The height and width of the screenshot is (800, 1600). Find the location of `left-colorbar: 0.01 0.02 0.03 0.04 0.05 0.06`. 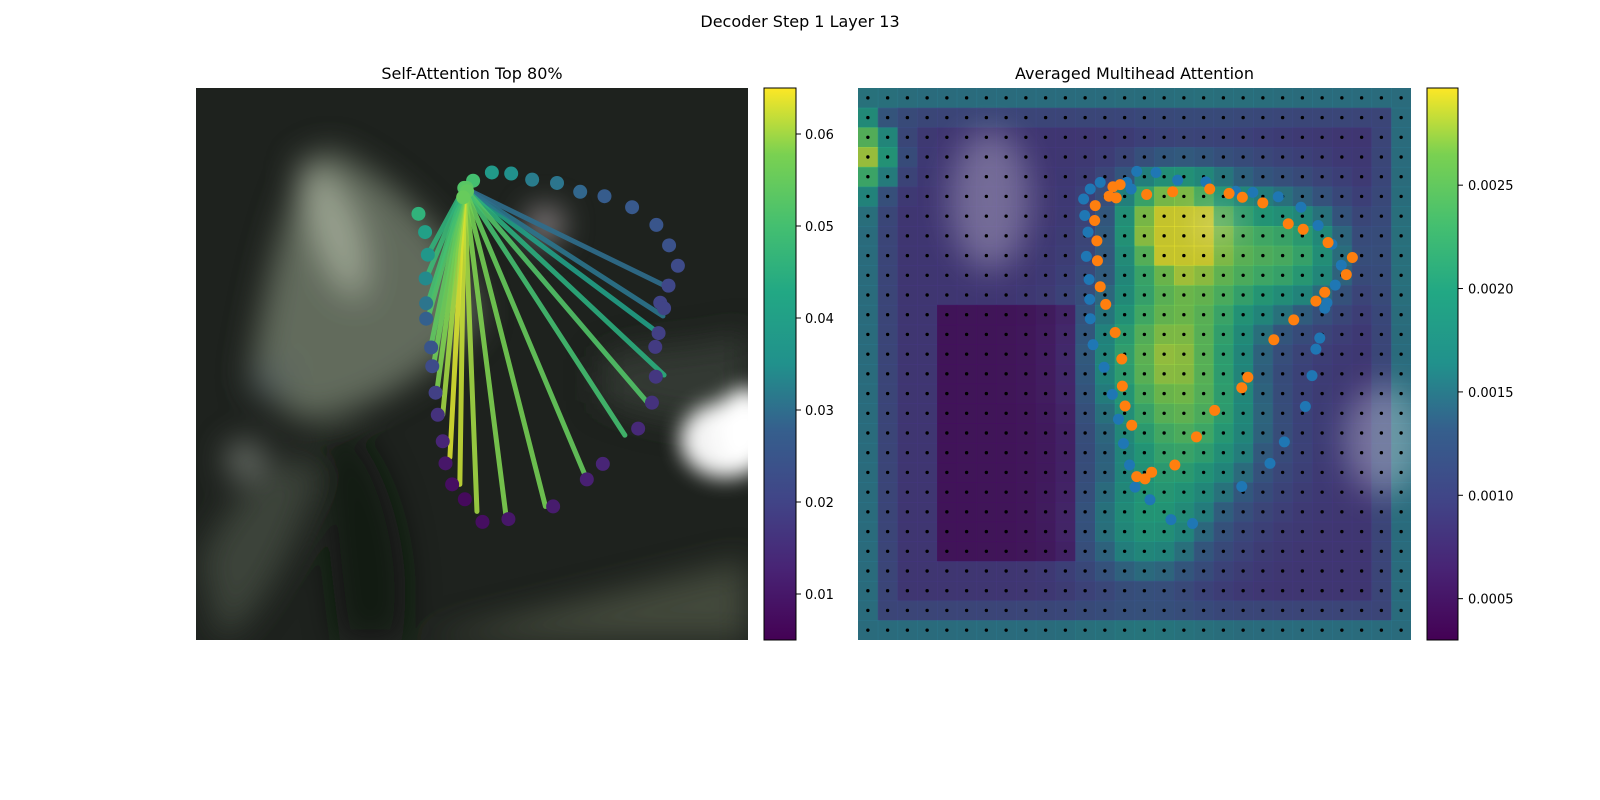

left-colorbar: 0.01 0.02 0.03 0.04 0.05 0.06 is located at coordinates (798, 364).